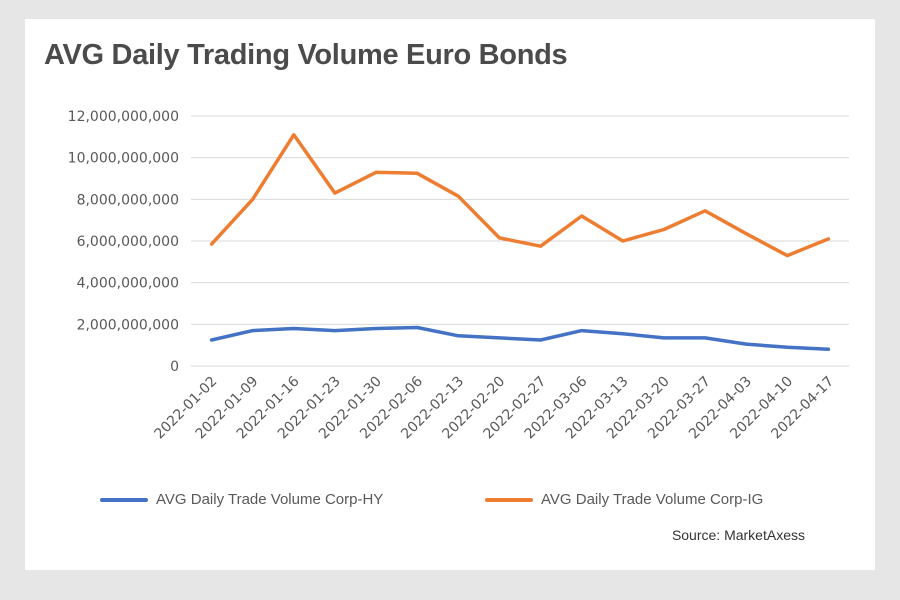  Describe the element at coordinates (123, 117) in the screenshot. I see `y-tick-label: 12,000,000,000` at that location.